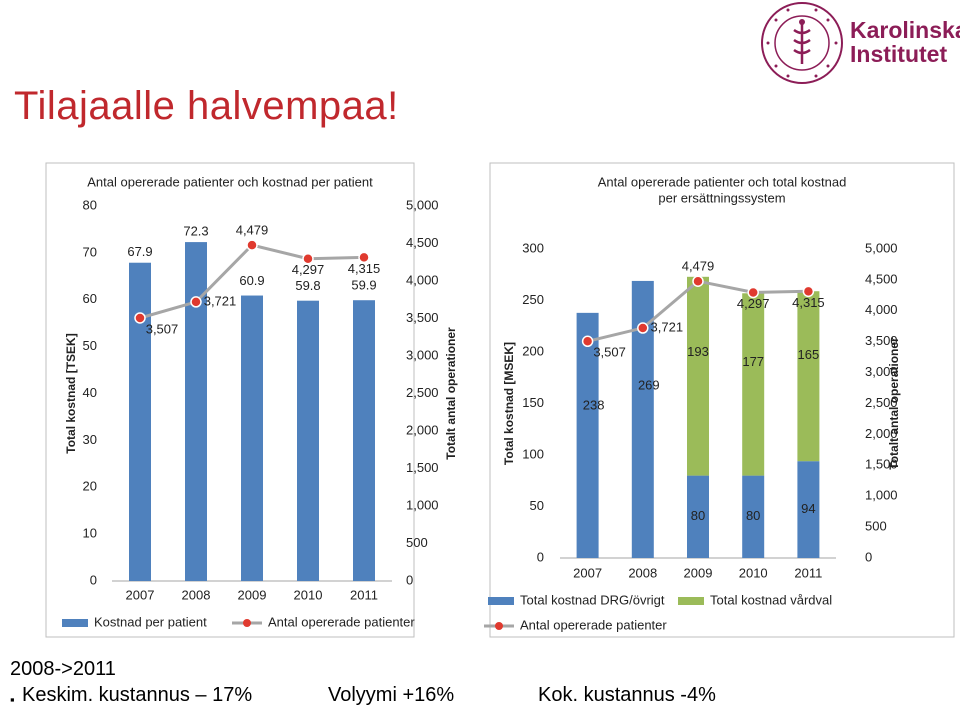  I want to click on chart1-y-tick-label: 60, so click(90, 298).